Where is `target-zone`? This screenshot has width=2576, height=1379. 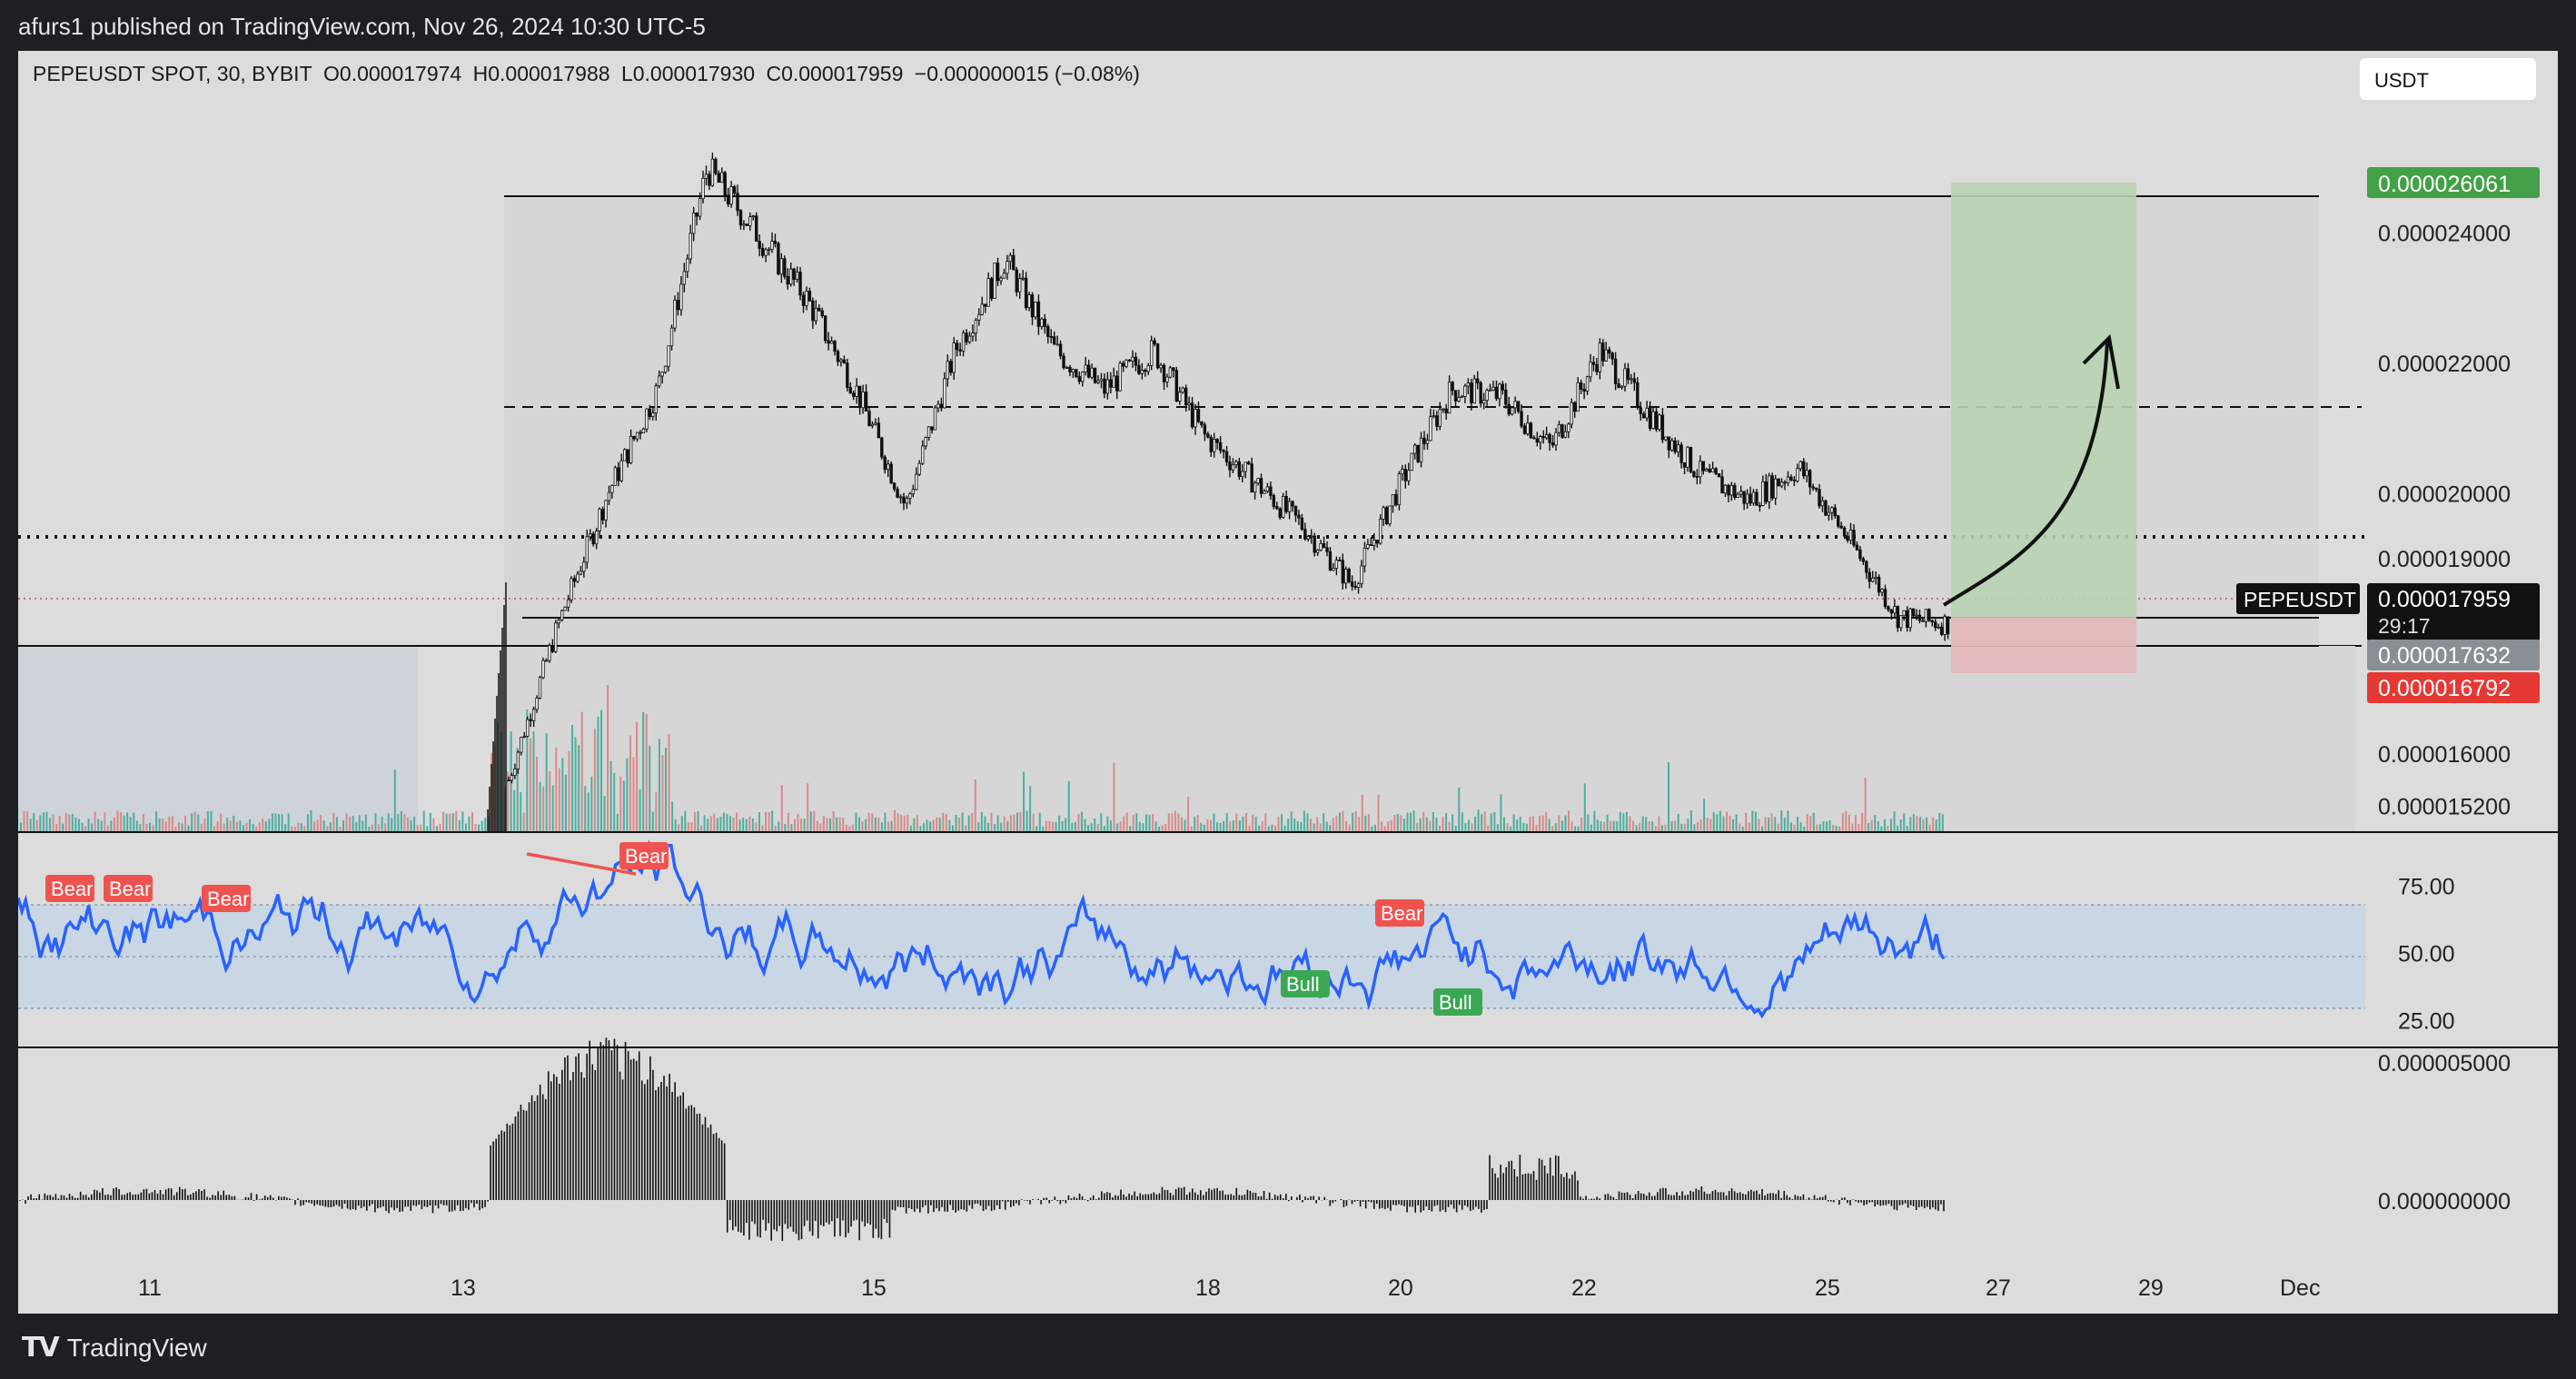
target-zone is located at coordinates (2043, 414).